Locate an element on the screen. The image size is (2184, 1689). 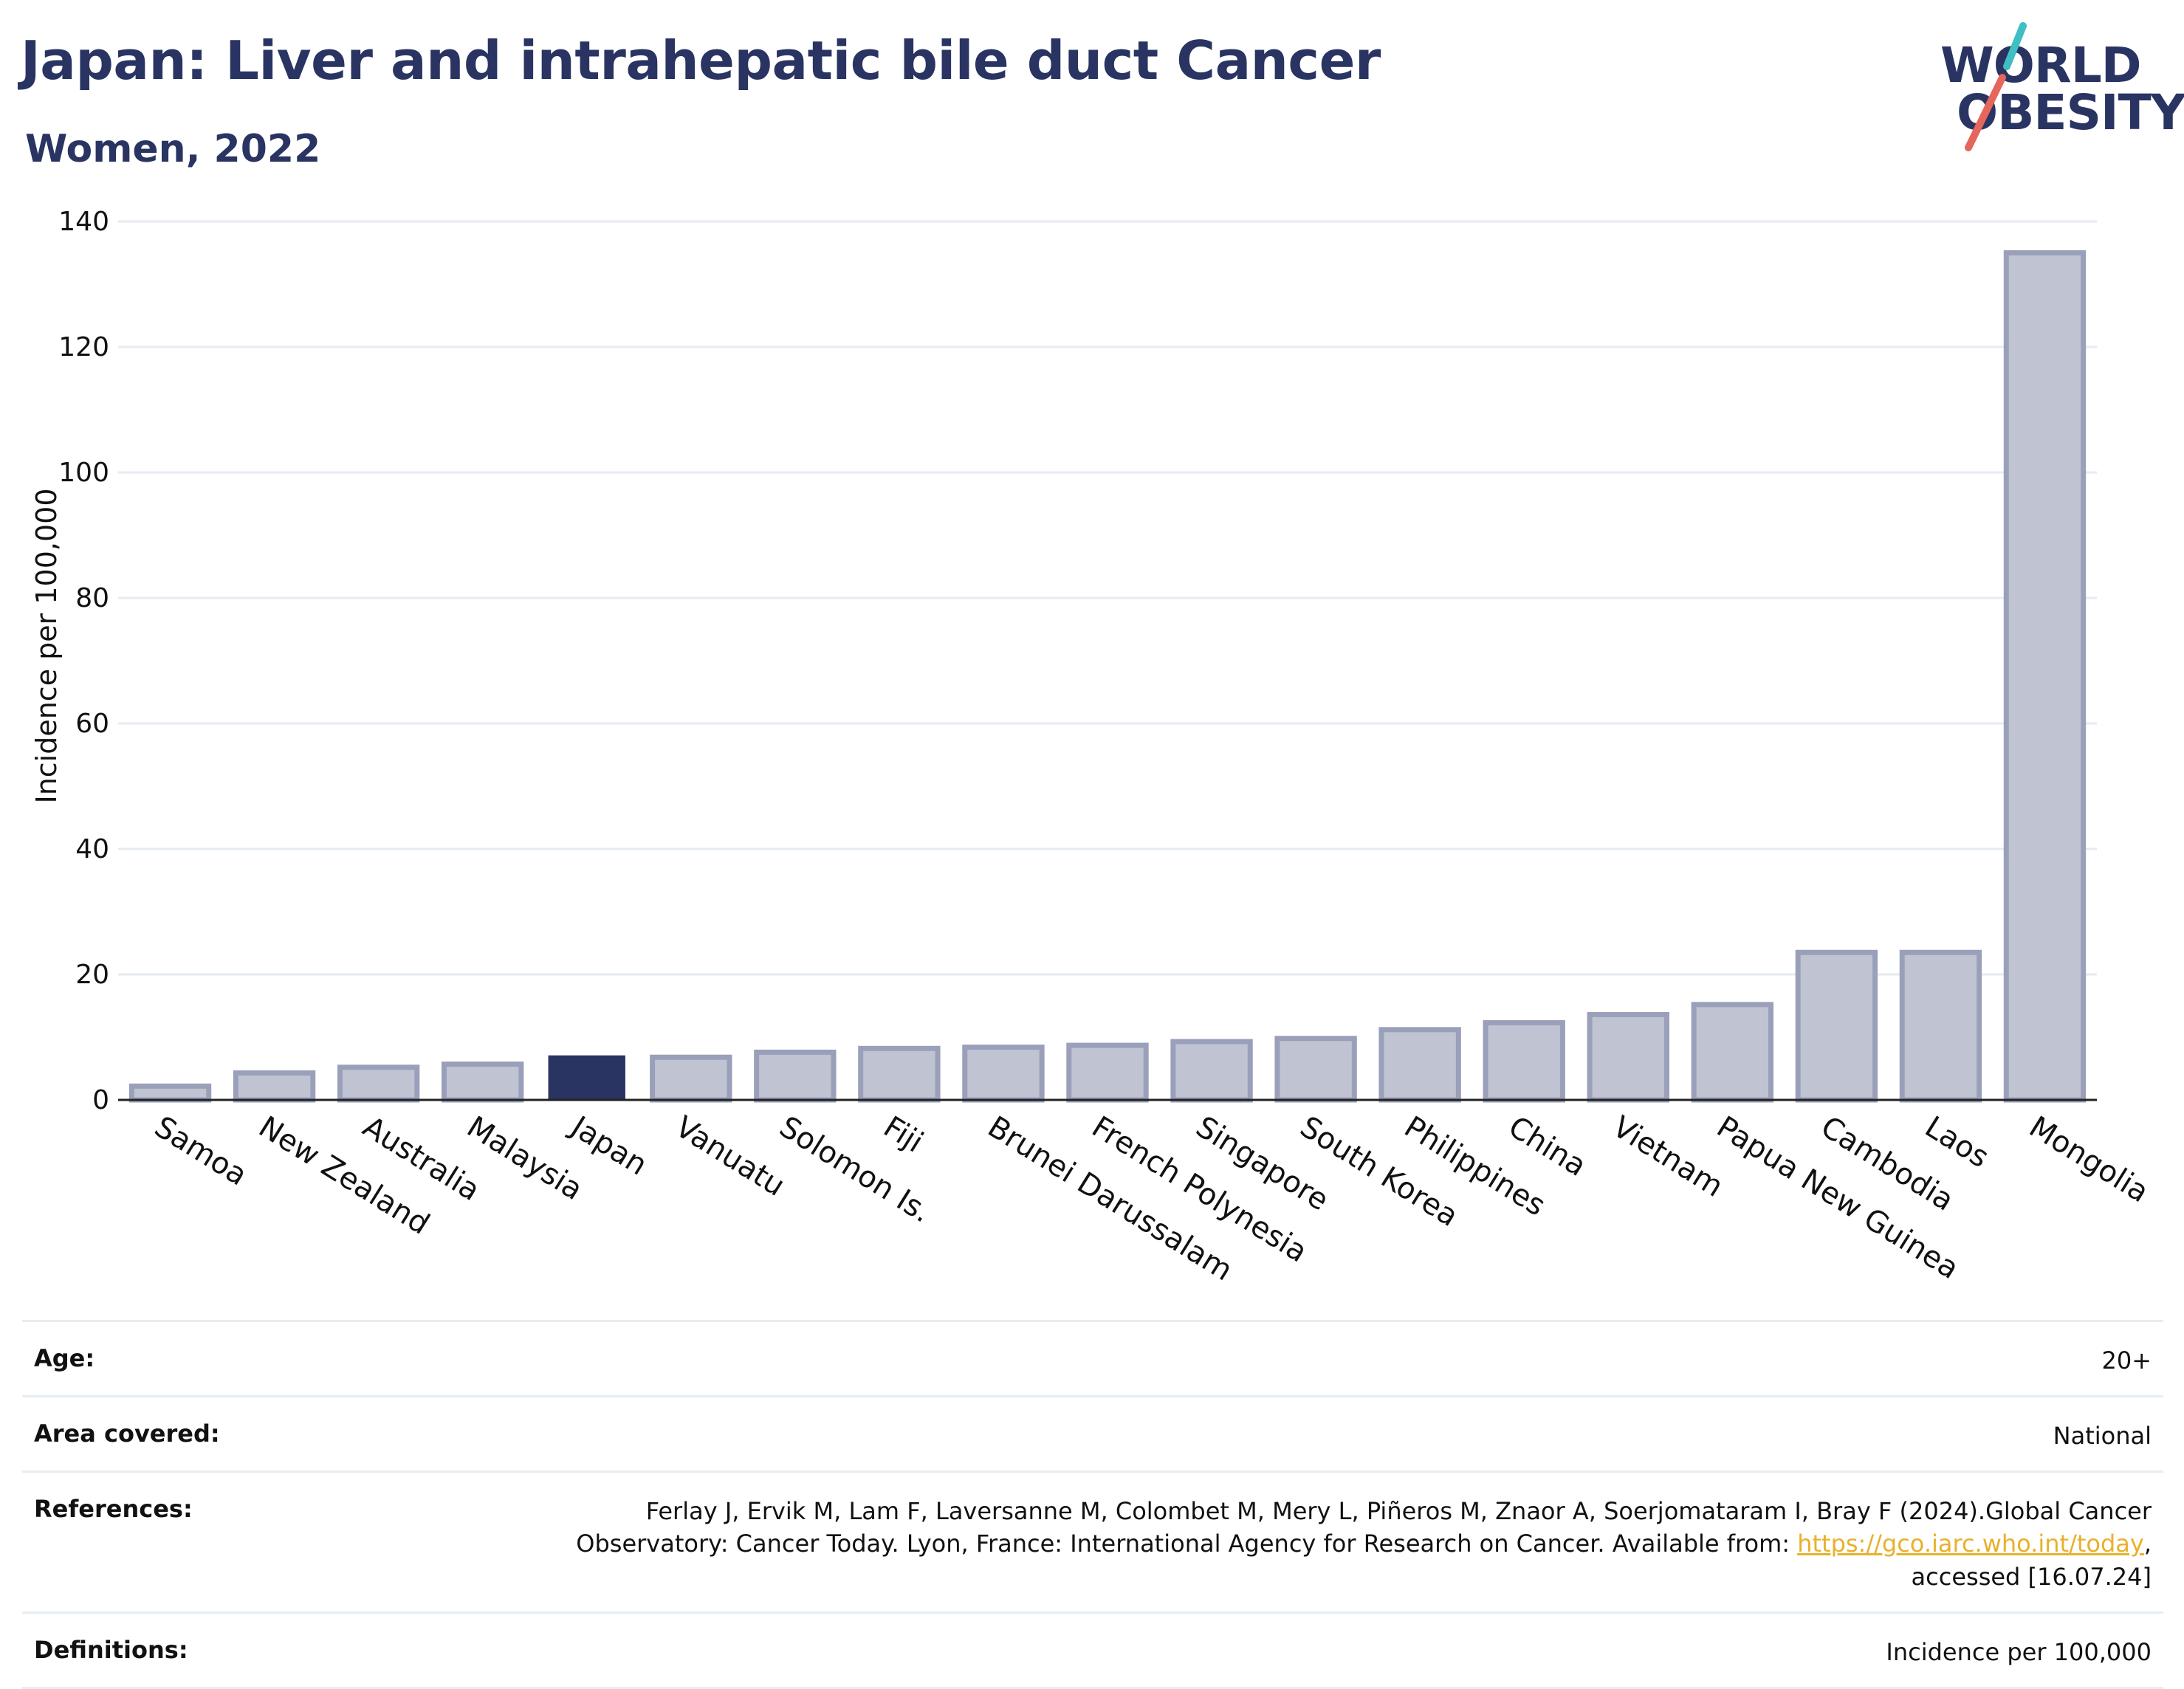
reference-line-2-suffix: , is located at coordinates (2147, 1544).